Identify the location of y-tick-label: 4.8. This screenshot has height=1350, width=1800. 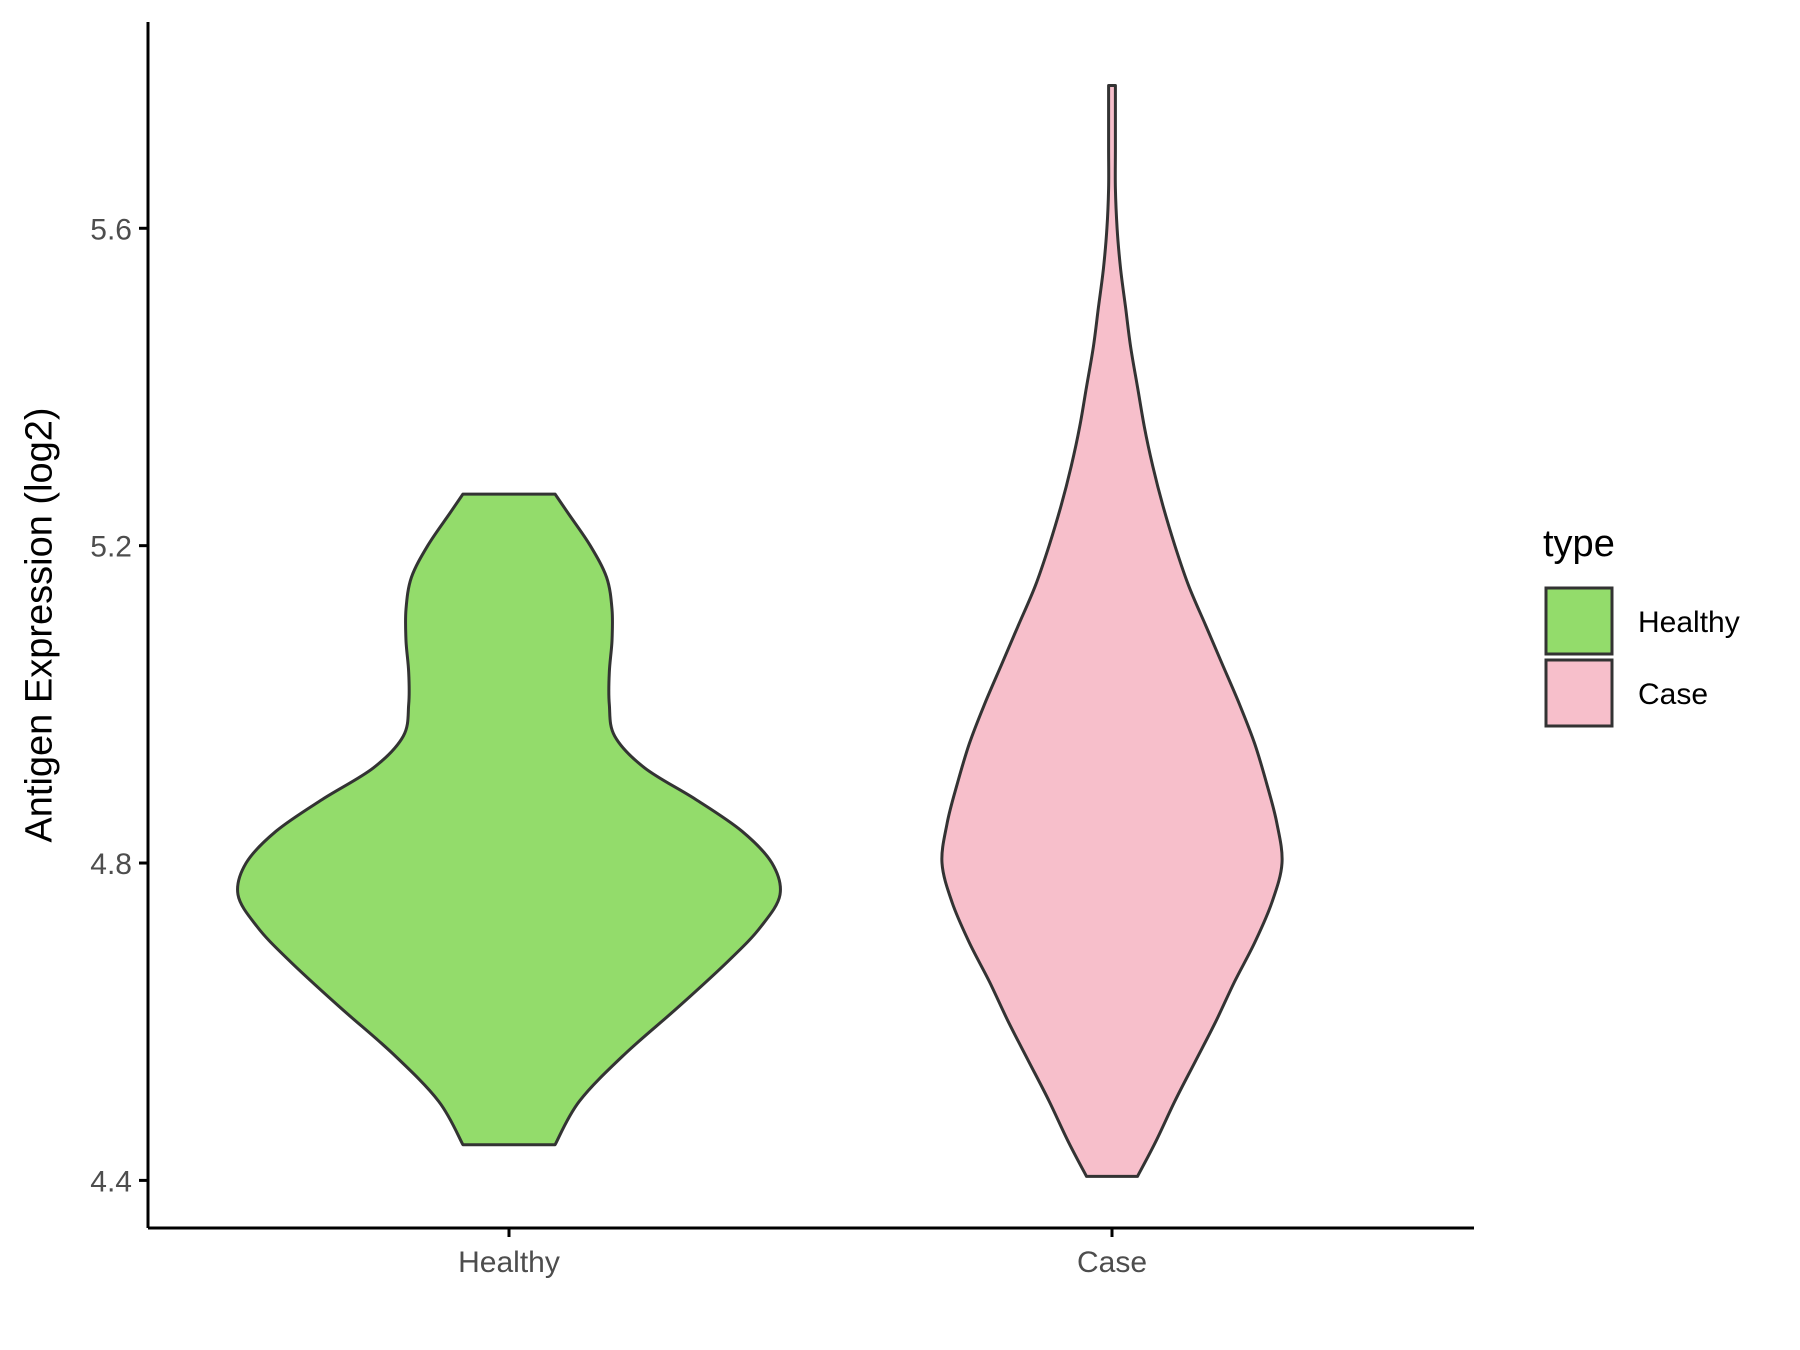
(111, 864).